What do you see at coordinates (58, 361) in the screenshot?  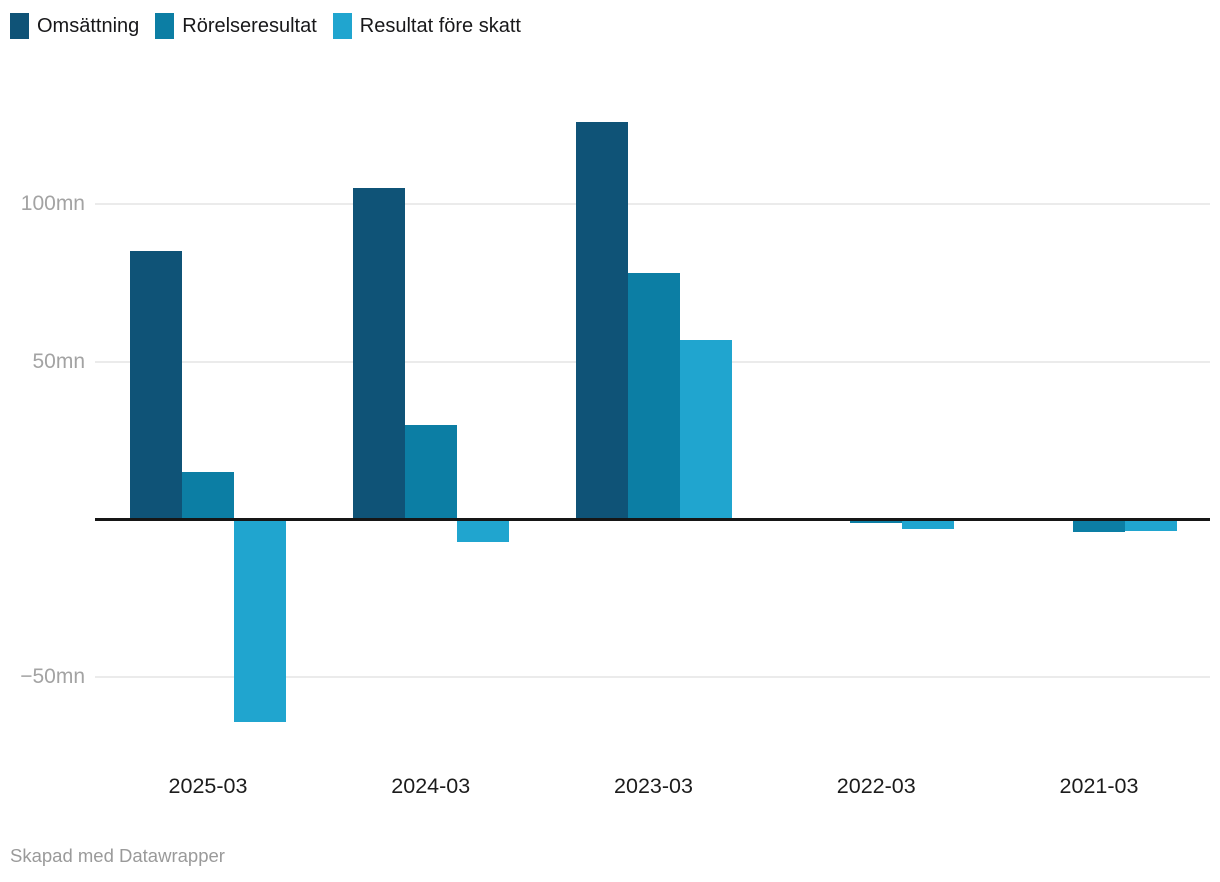 I see `y-tick-label-50mn: 50mn` at bounding box center [58, 361].